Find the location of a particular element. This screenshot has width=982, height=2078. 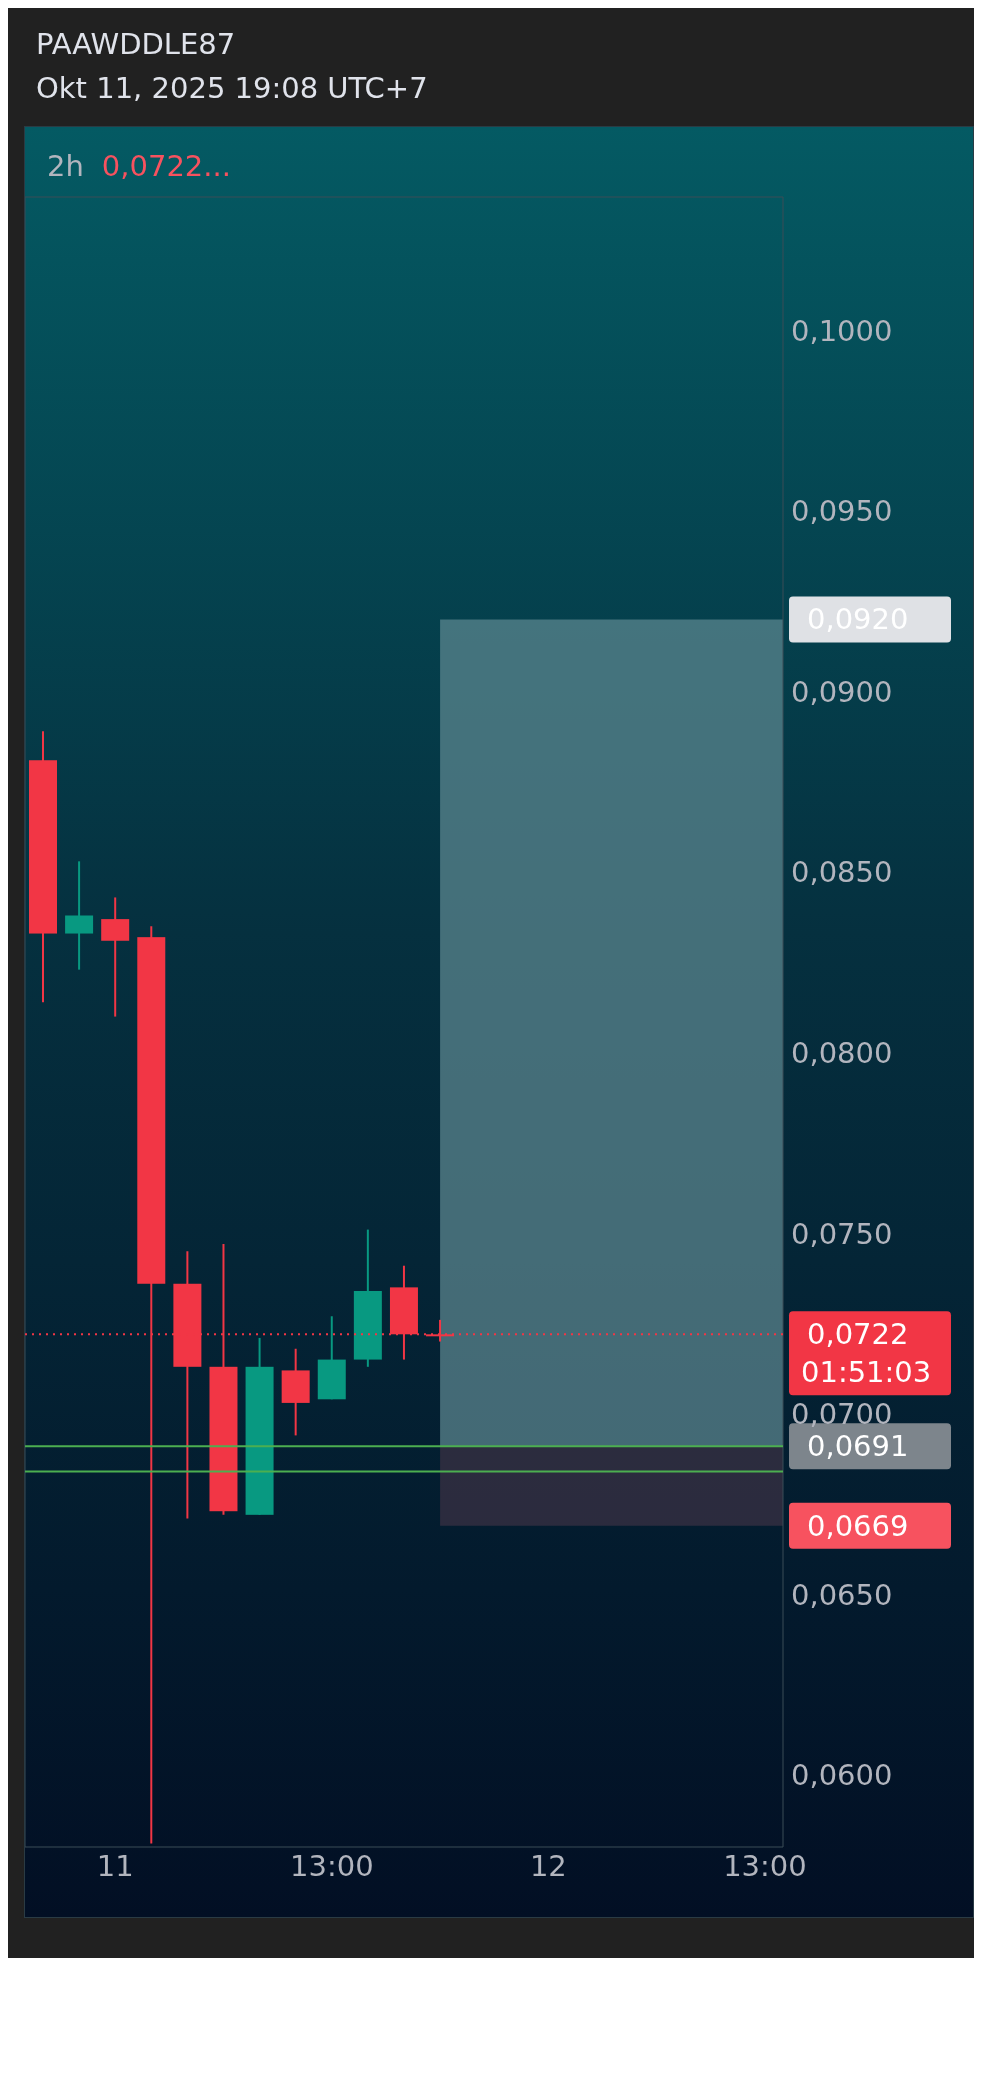

y-tick-label: 0,0900 is located at coordinates (842, 691).